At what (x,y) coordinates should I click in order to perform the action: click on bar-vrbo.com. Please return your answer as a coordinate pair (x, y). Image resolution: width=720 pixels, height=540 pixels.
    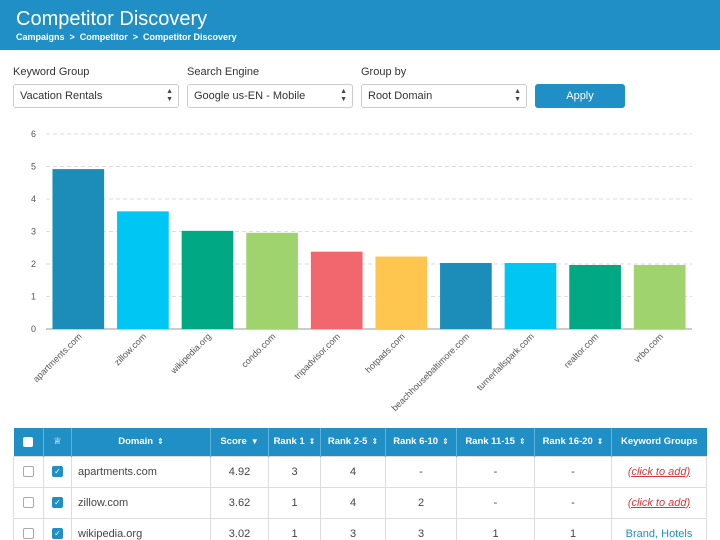
    Looking at the image, I should click on (659, 296).